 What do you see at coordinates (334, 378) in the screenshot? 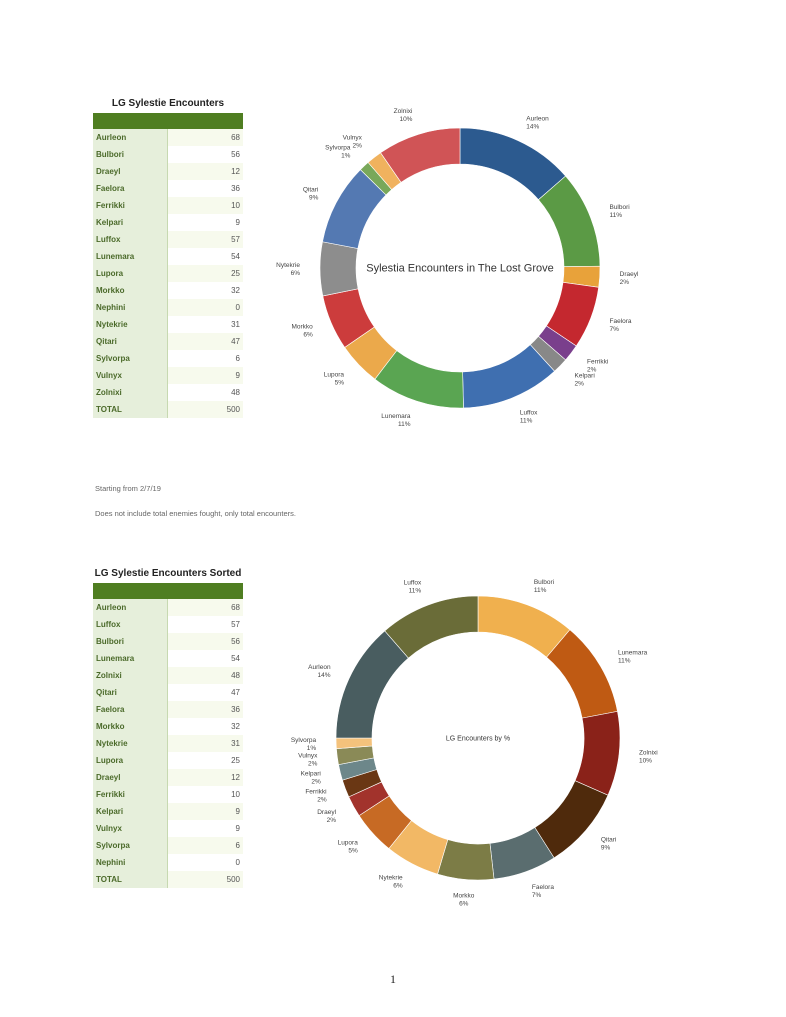
I see `slice-label: Lupora 5%` at bounding box center [334, 378].